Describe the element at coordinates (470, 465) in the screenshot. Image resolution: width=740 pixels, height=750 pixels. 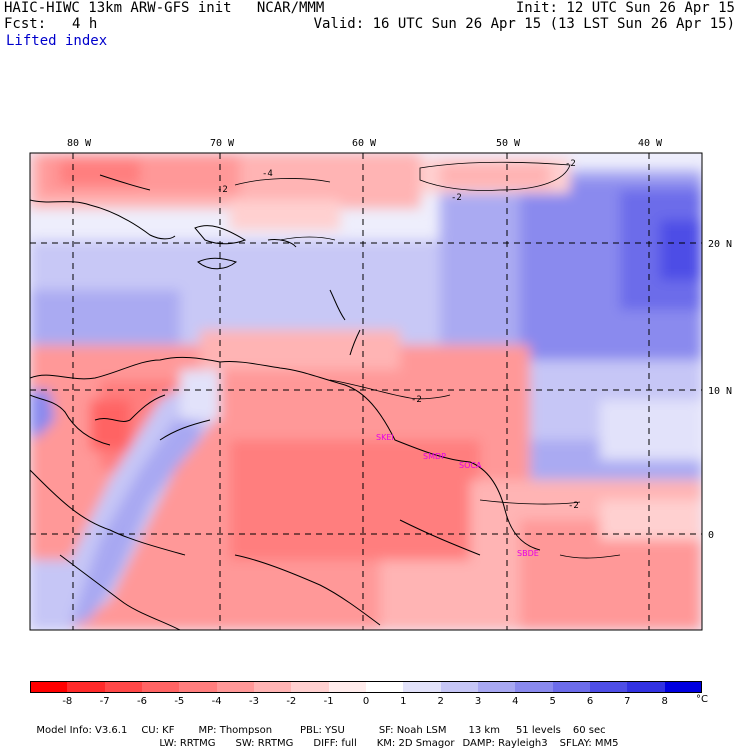
I see `station-label: SOCA` at that location.